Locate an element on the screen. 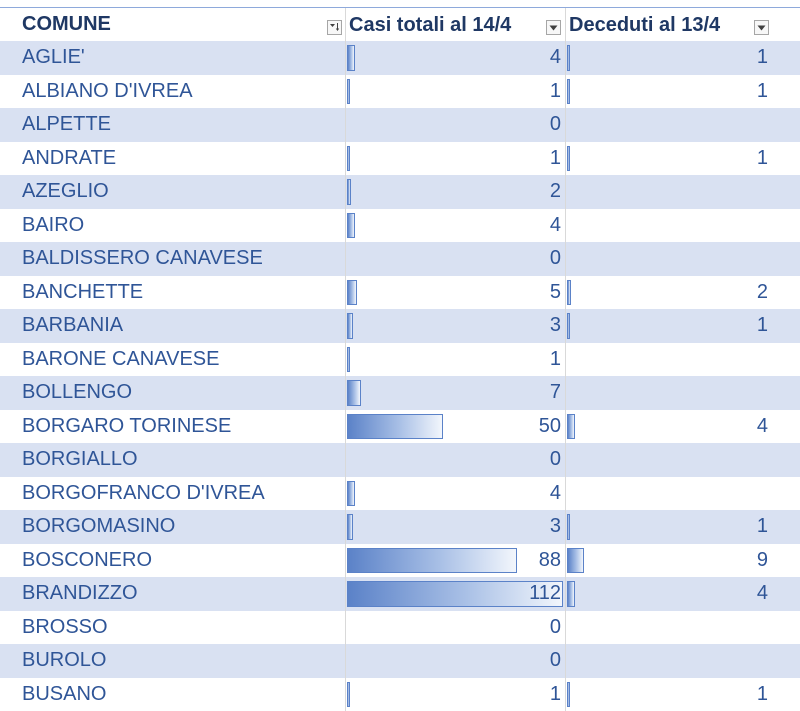 The height and width of the screenshot is (711, 800). table-row: BAIRO 4 is located at coordinates (400, 225).